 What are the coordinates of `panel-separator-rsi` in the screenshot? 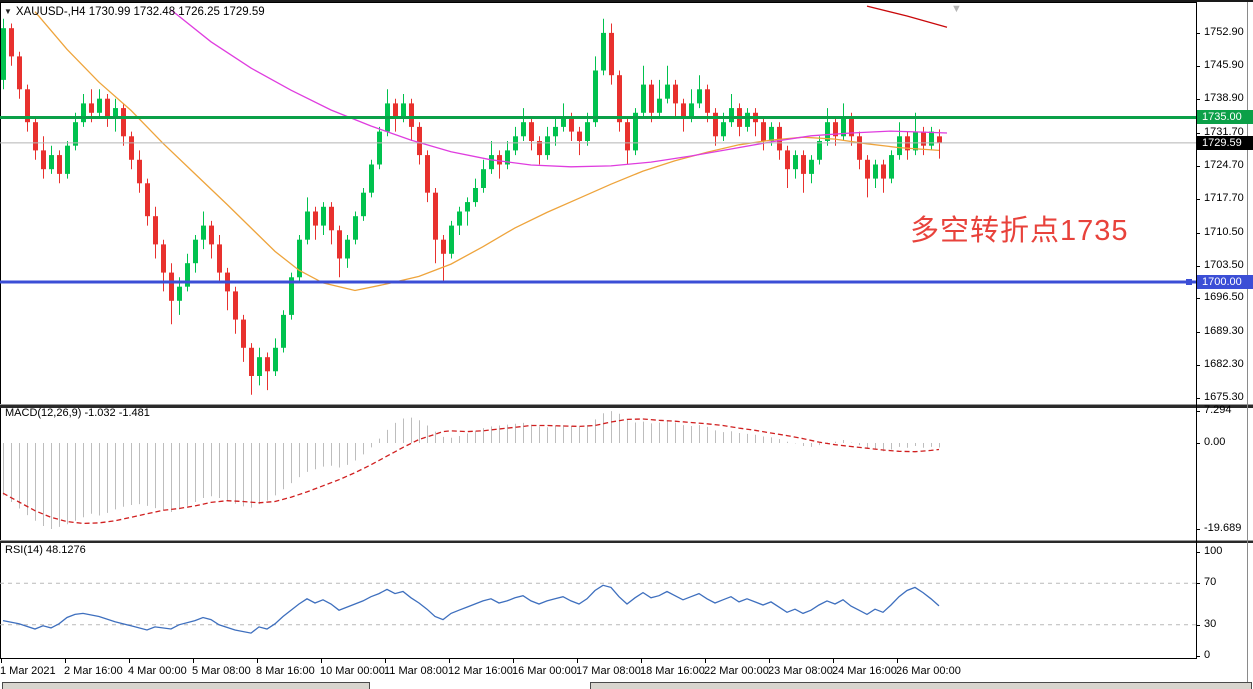 It's located at (626, 541).